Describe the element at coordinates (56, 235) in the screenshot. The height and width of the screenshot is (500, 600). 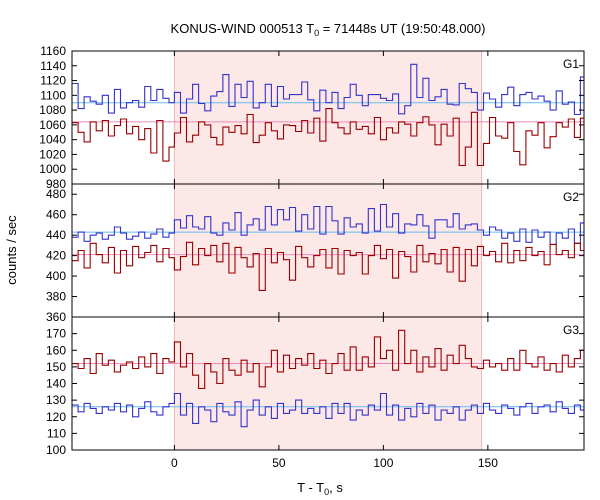
I see `y-tick-label: 440` at that location.